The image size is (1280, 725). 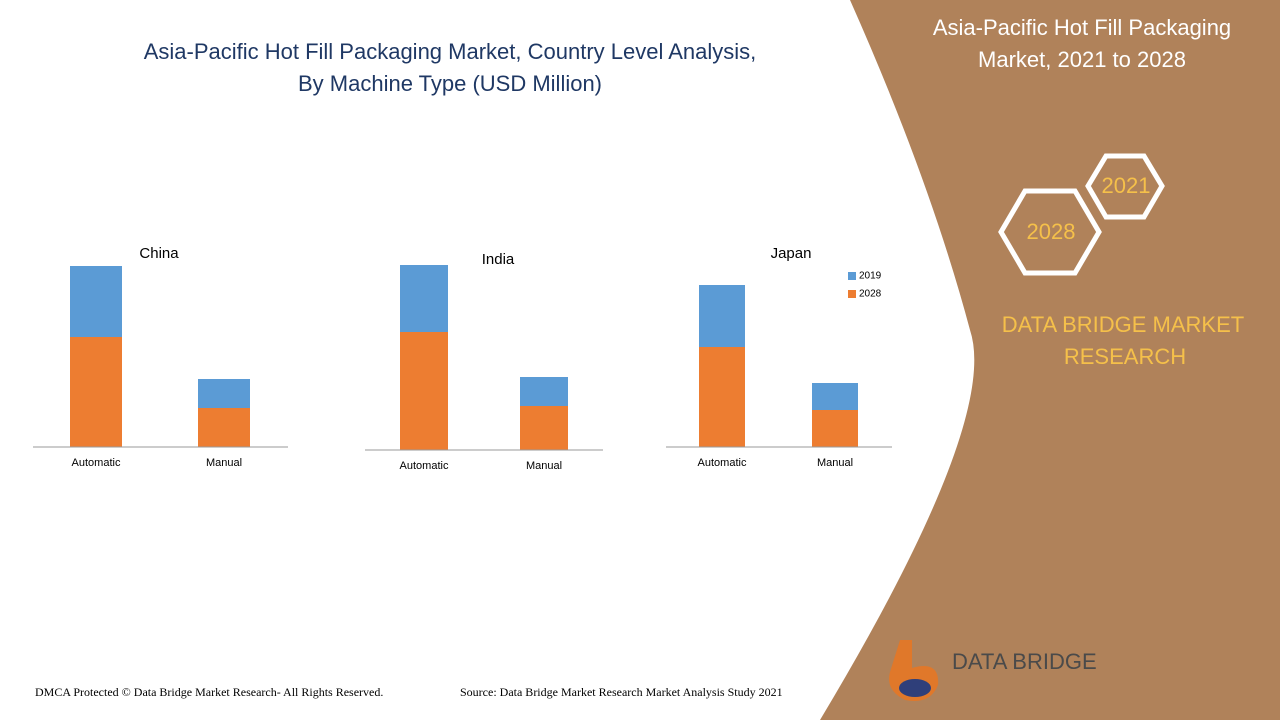 What do you see at coordinates (791, 253) in the screenshot?
I see `chart-title: Japan` at bounding box center [791, 253].